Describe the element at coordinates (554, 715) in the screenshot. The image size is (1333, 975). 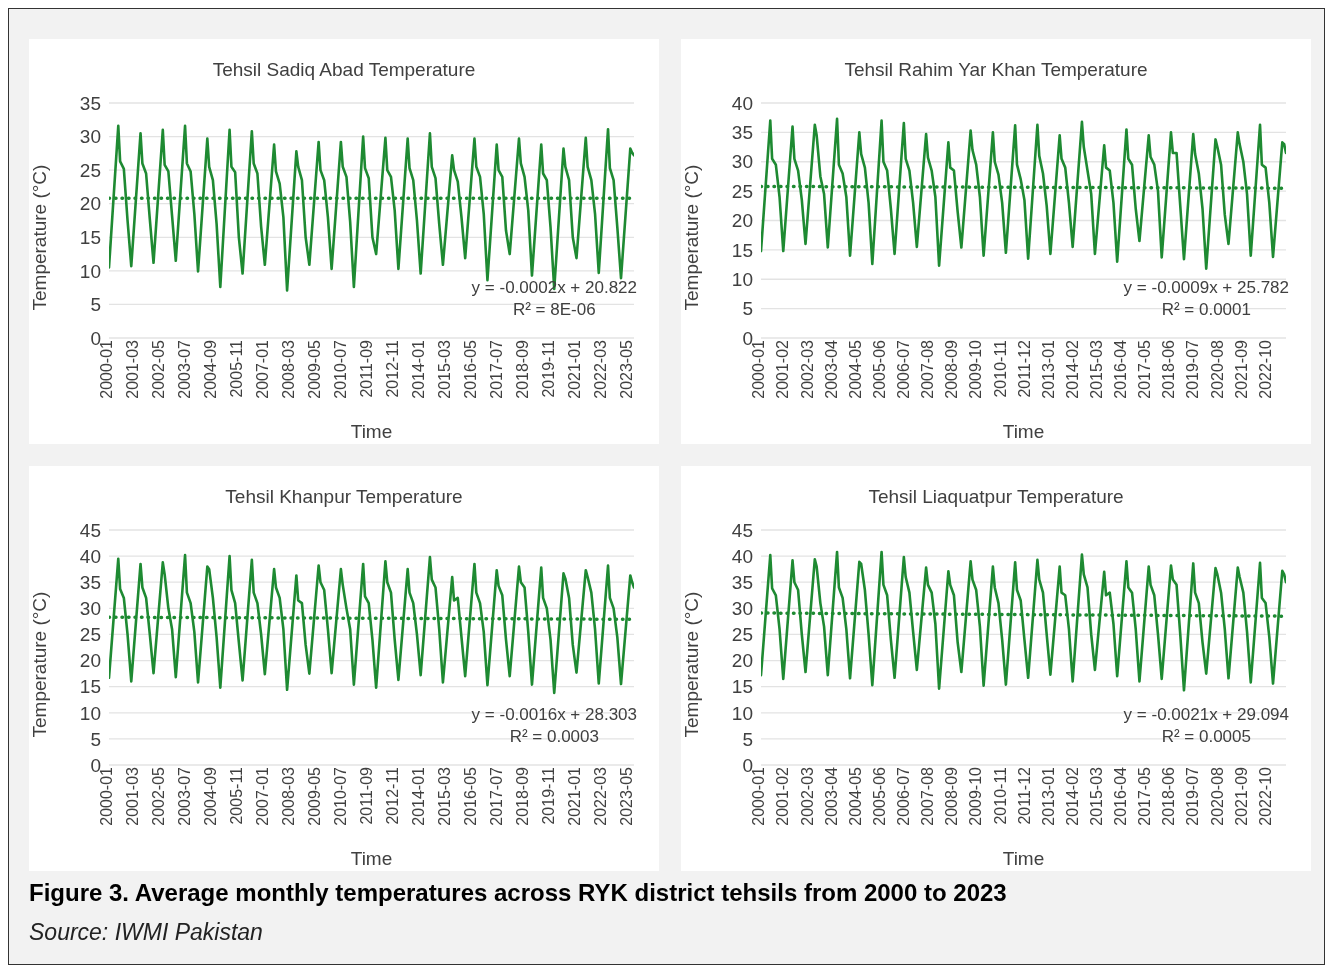
I see `annotation: y = -0.0016x + 28.303` at that location.